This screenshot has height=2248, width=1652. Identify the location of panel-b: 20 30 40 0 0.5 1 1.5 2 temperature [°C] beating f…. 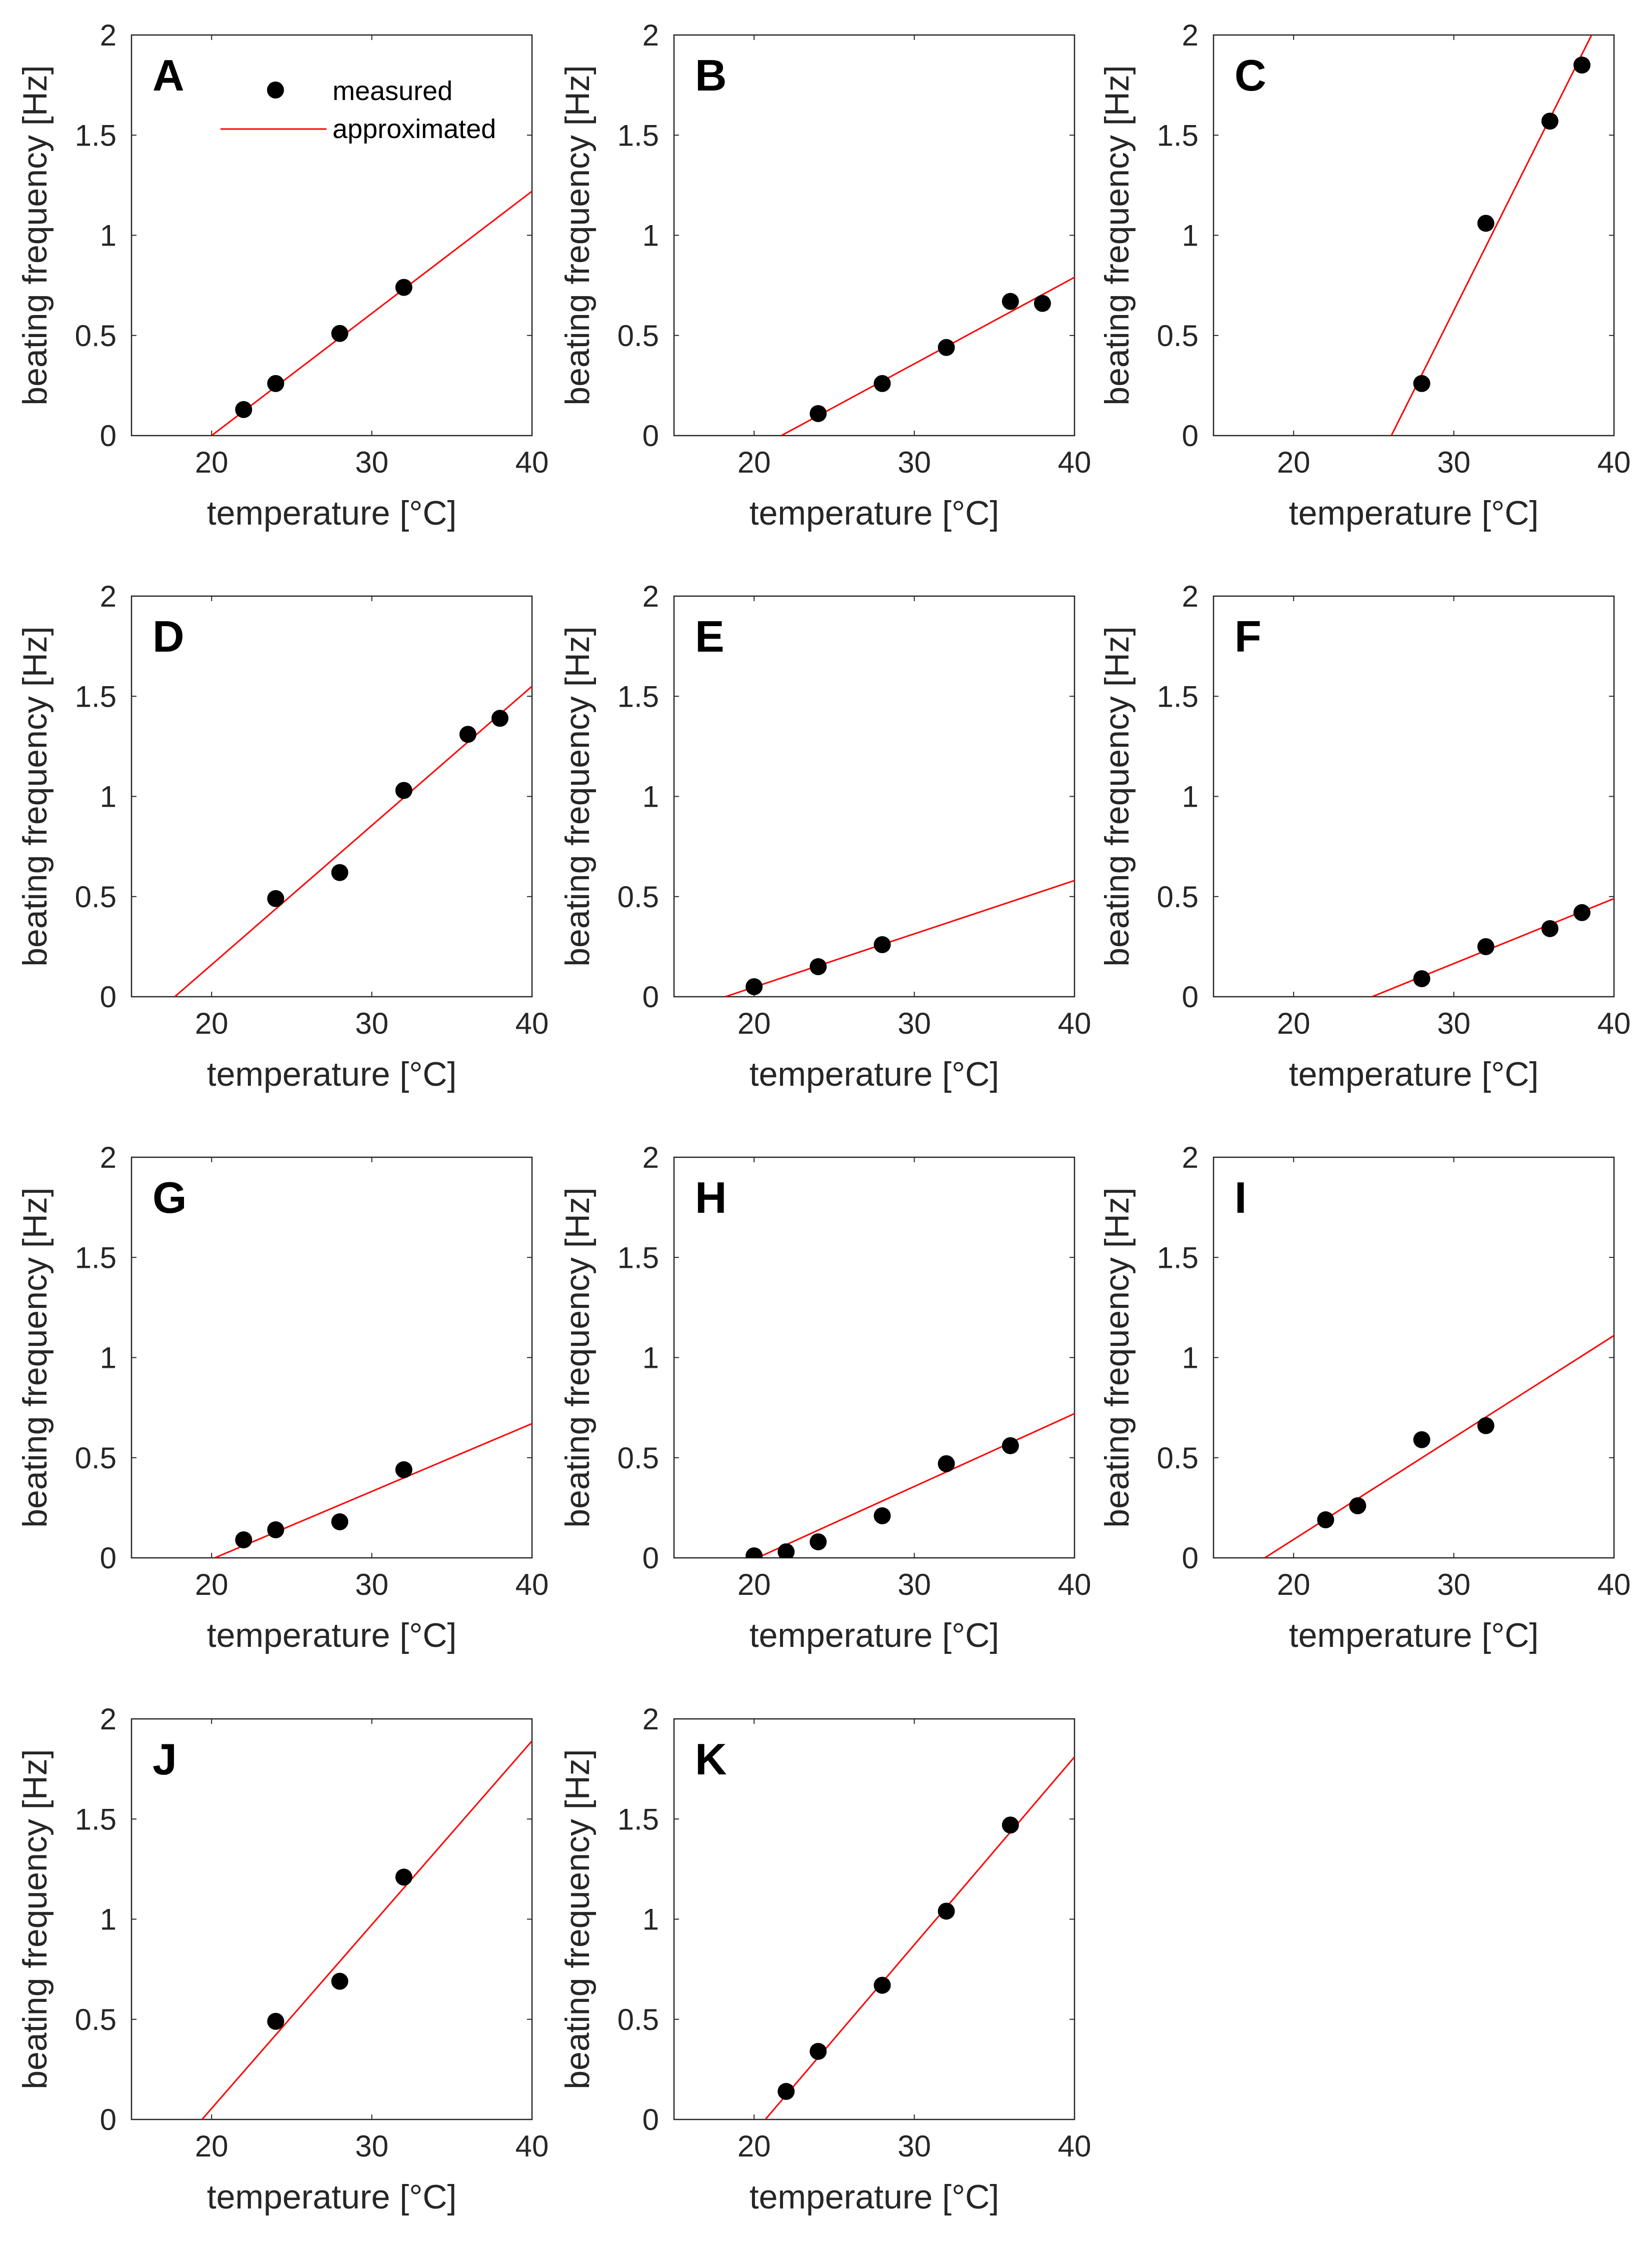
(824, 275).